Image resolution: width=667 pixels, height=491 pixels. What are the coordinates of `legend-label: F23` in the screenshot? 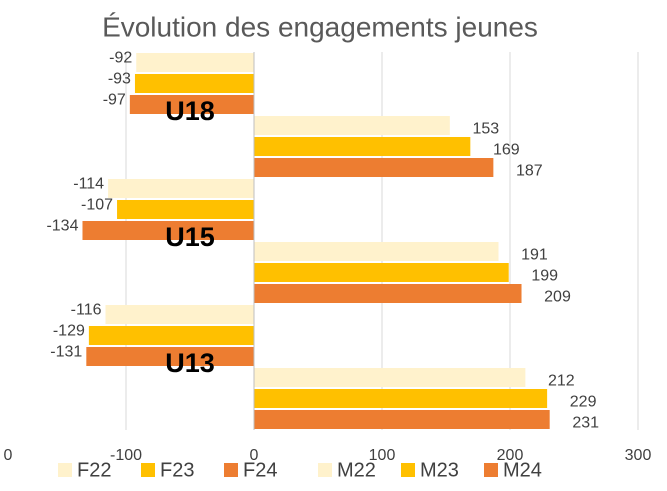 It's located at (177, 470).